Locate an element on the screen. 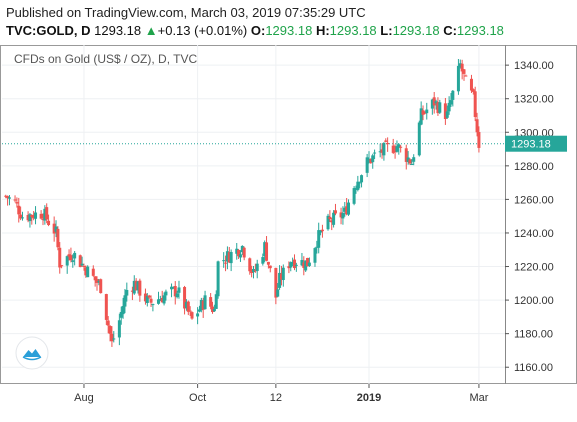 The width and height of the screenshot is (577, 422). y-tick-label: 1160.00 is located at coordinates (533, 368).